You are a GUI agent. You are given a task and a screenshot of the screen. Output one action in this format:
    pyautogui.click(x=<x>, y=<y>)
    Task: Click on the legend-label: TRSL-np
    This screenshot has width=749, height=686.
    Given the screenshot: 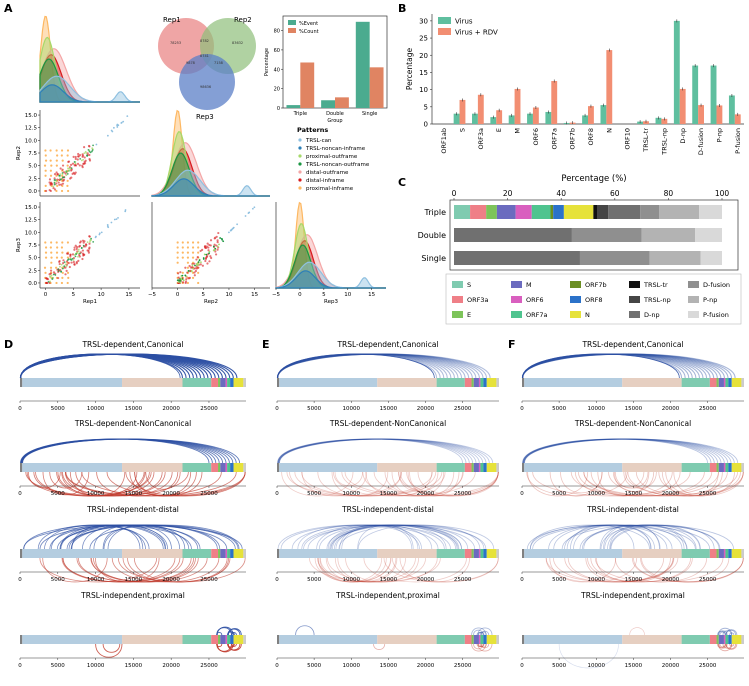 What is the action you would take?
    pyautogui.click(x=657, y=300)
    